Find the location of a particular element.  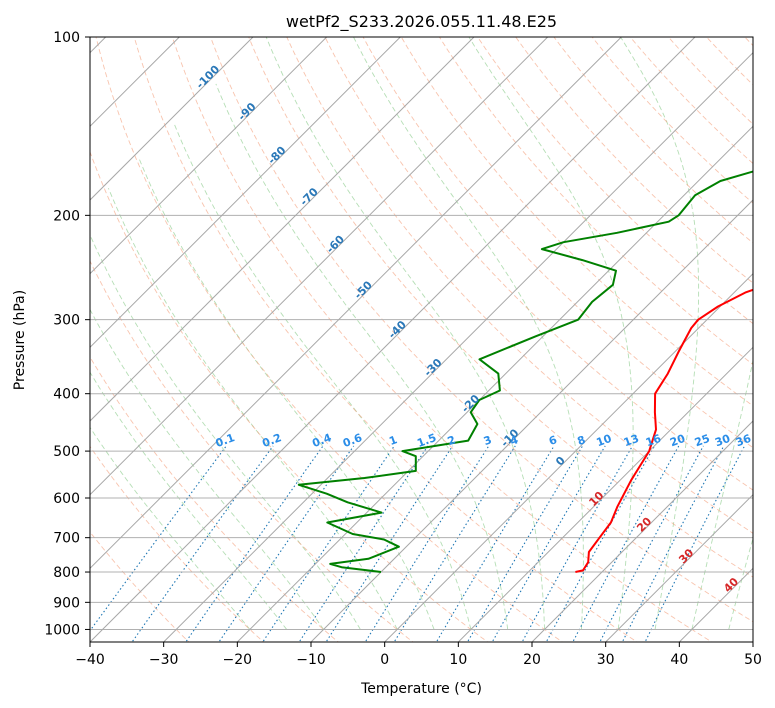

x-axis-label: Temperature (°C) is located at coordinates (421, 689).